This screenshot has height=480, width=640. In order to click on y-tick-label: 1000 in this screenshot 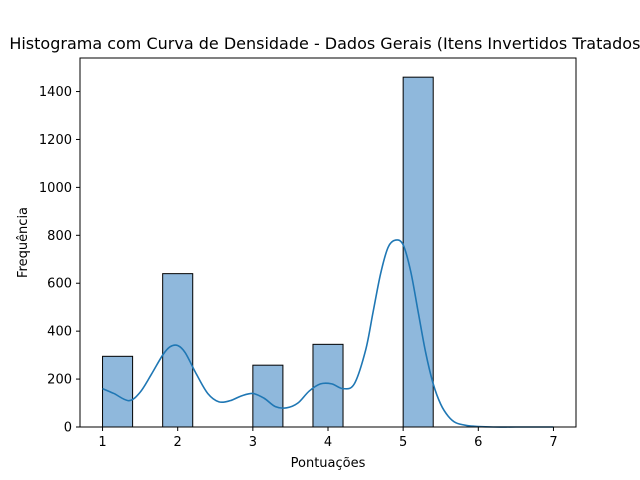, I will do `click(55, 188)`.